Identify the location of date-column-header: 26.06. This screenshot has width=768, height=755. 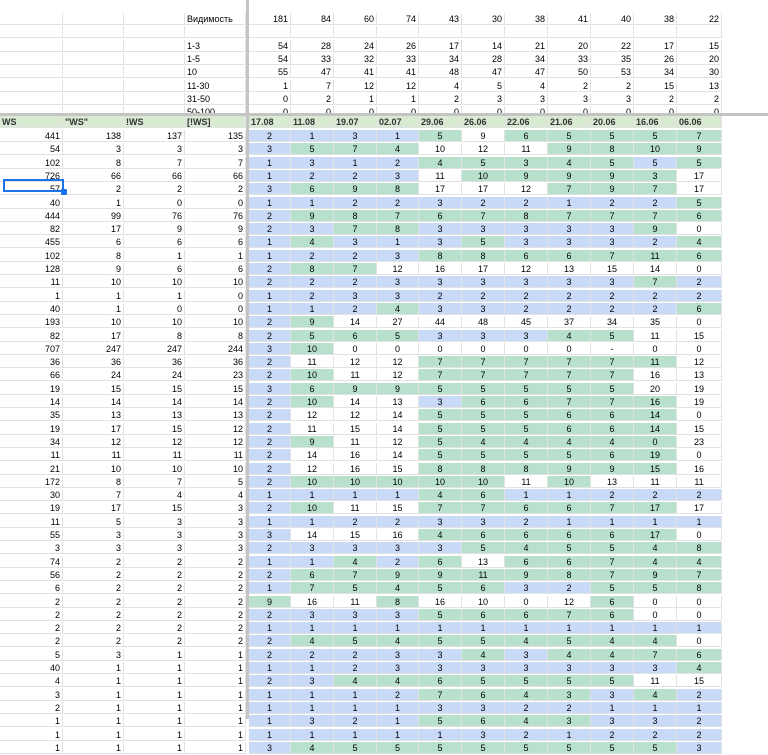
(483, 122).